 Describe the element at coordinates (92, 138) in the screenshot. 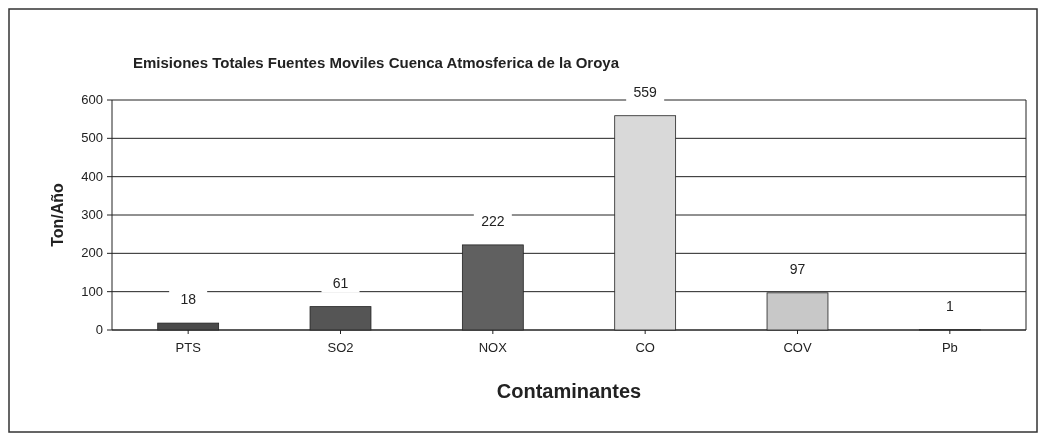

I see `y-tick-label: 500` at that location.